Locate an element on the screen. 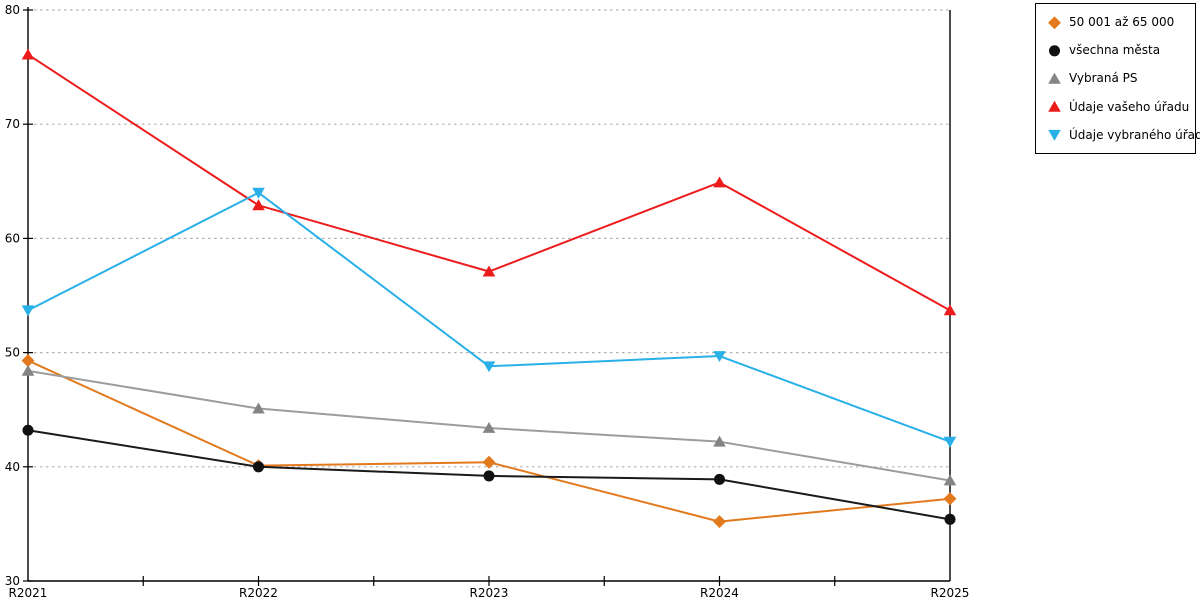  y-tick-label: 50 is located at coordinates (12, 353).